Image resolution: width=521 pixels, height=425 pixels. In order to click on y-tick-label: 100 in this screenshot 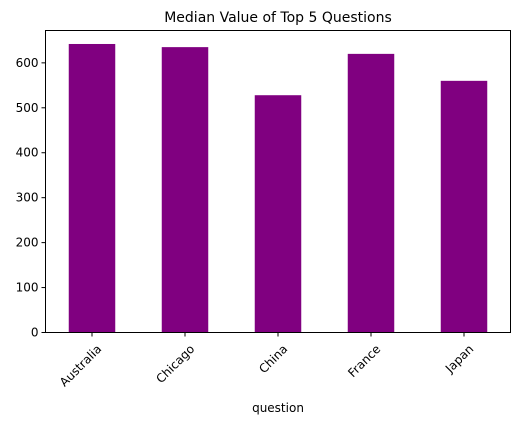, I will do `click(27, 288)`.